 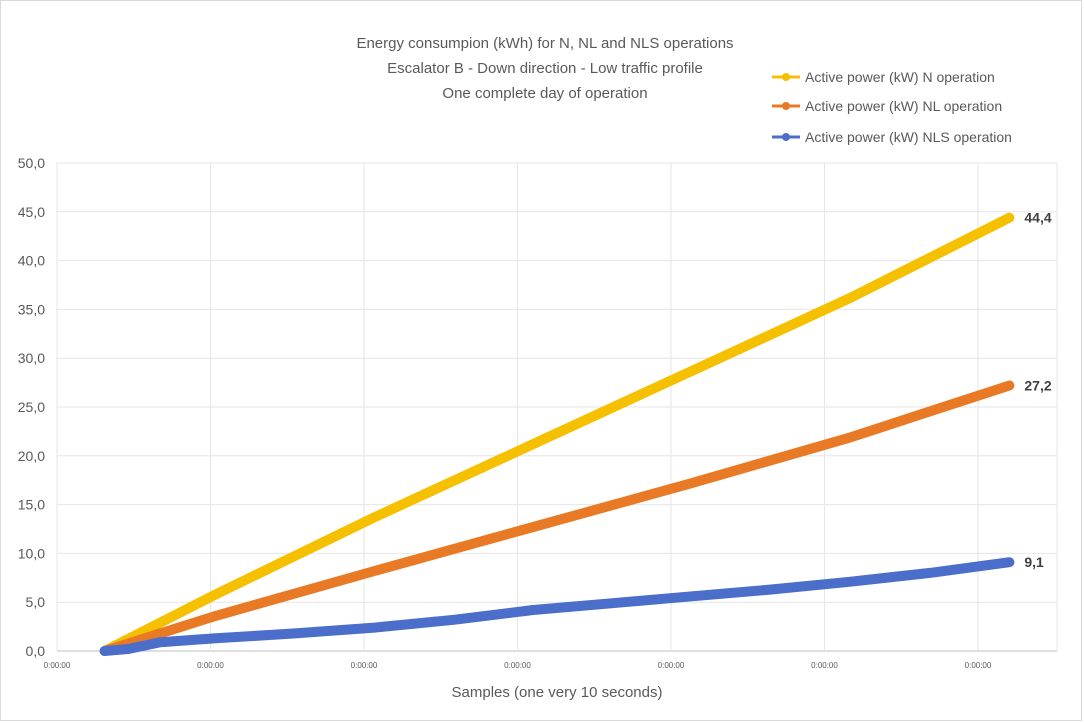 I want to click on legend-item-n: Active power (kW) N operation, so click(x=883, y=77).